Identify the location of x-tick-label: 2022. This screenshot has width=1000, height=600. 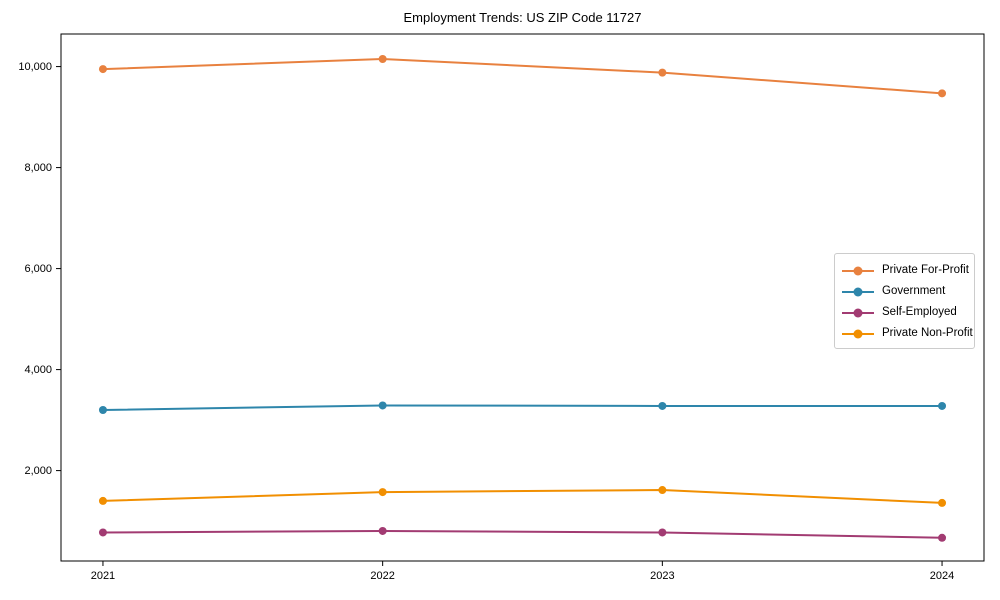
(382, 576).